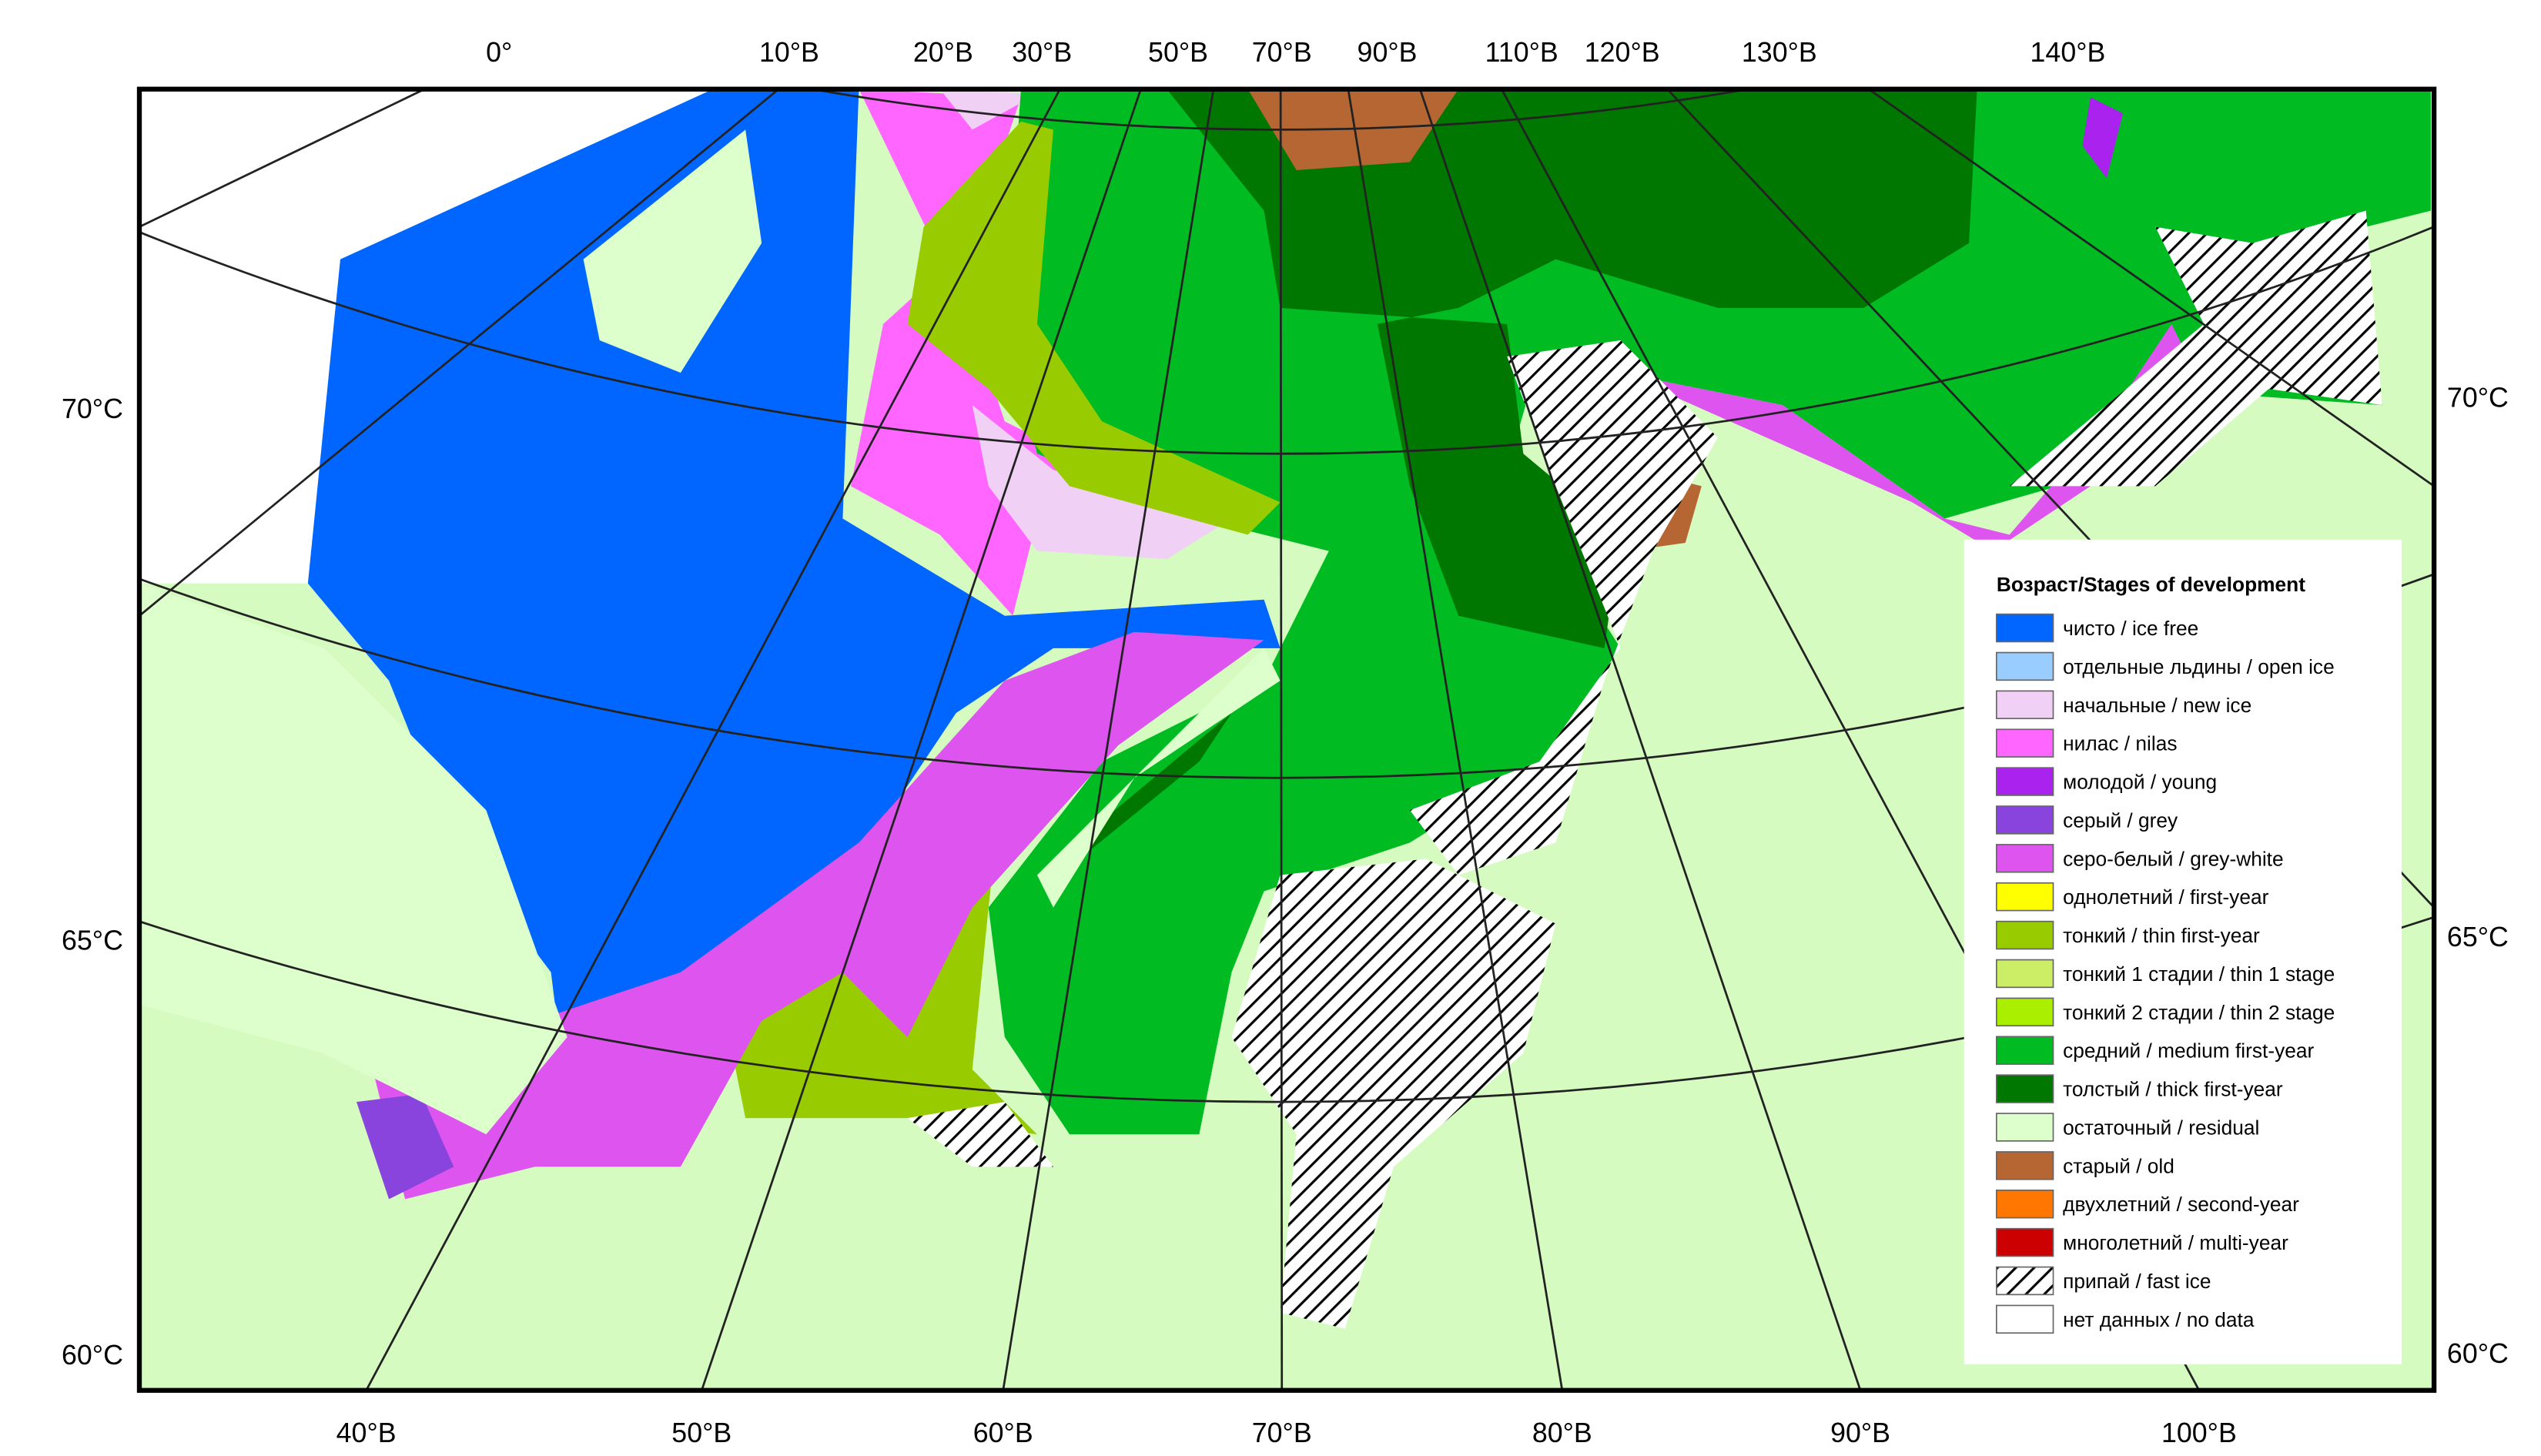 The width and height of the screenshot is (2541, 1456). What do you see at coordinates (499, 53) in the screenshot?
I see `longitude-label: 0°` at bounding box center [499, 53].